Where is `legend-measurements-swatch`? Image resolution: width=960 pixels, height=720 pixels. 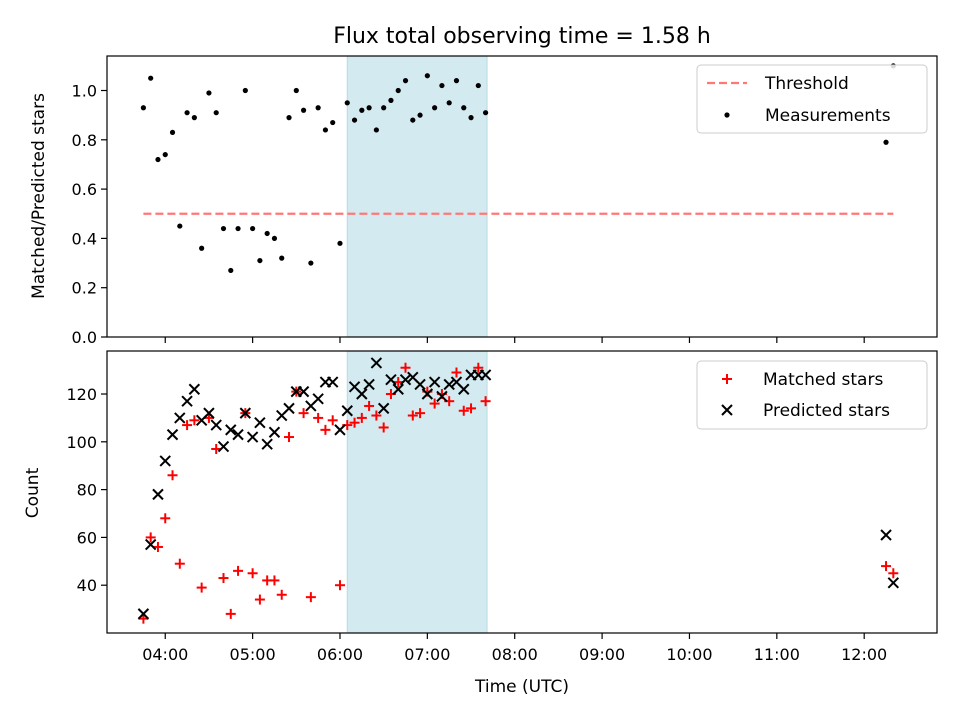 legend-measurements-swatch is located at coordinates (727, 115).